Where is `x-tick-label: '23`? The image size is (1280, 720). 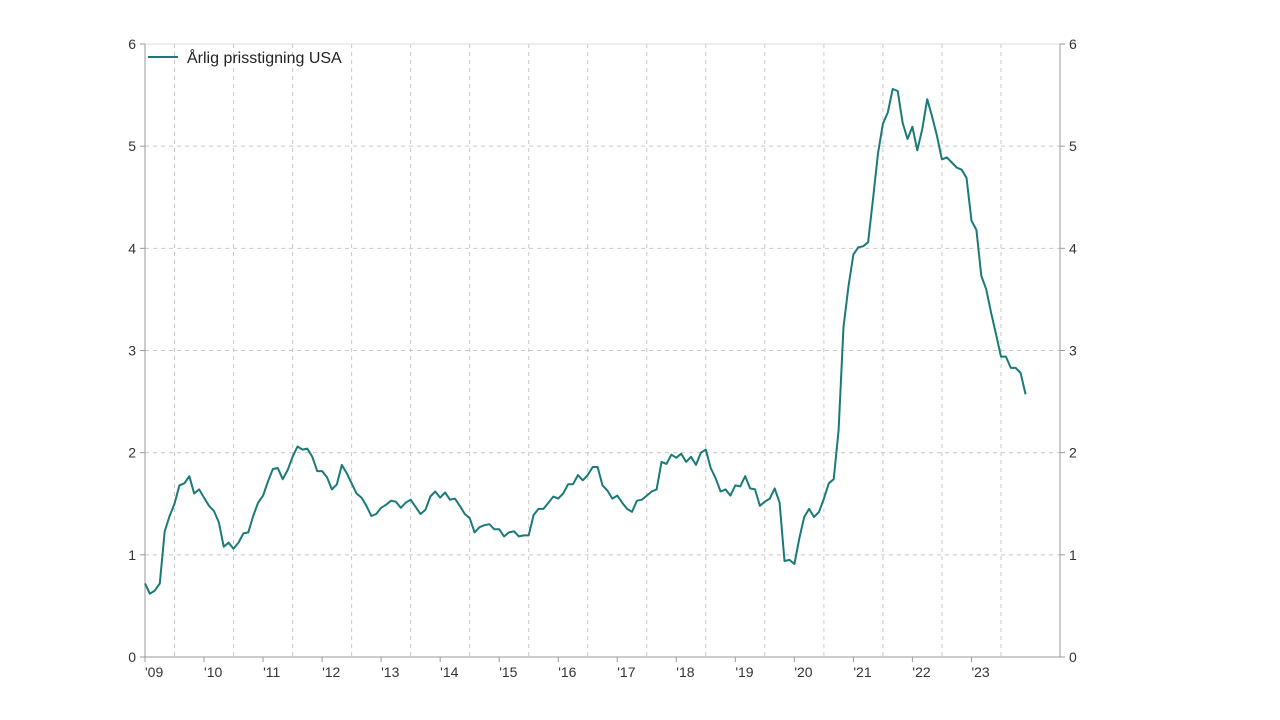
x-tick-label: '23 is located at coordinates (980, 672).